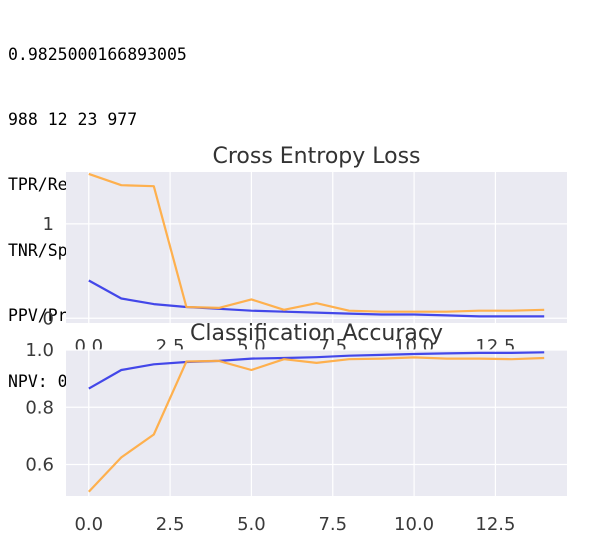  I want to click on x-tick-label: 5.0, so click(251, 524).